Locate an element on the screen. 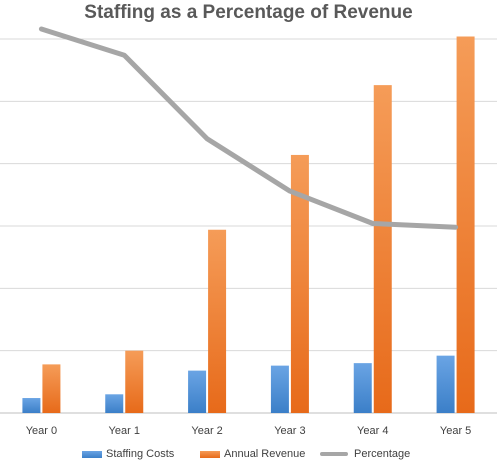  legend-label-staffing-costs: Staffing Costs is located at coordinates (140, 454).